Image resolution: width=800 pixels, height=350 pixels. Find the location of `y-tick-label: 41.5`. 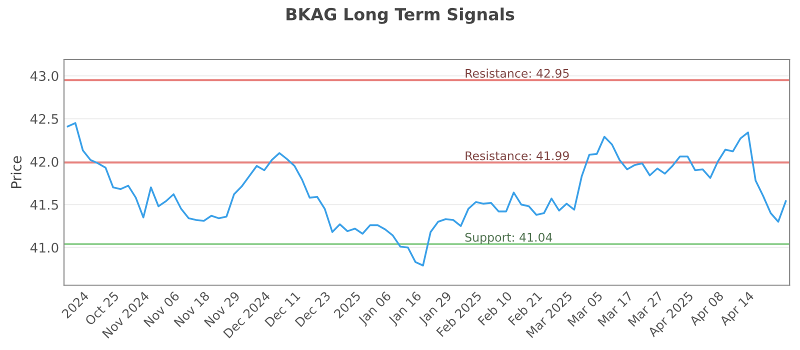

y-tick-label: 41.5 is located at coordinates (44, 205).